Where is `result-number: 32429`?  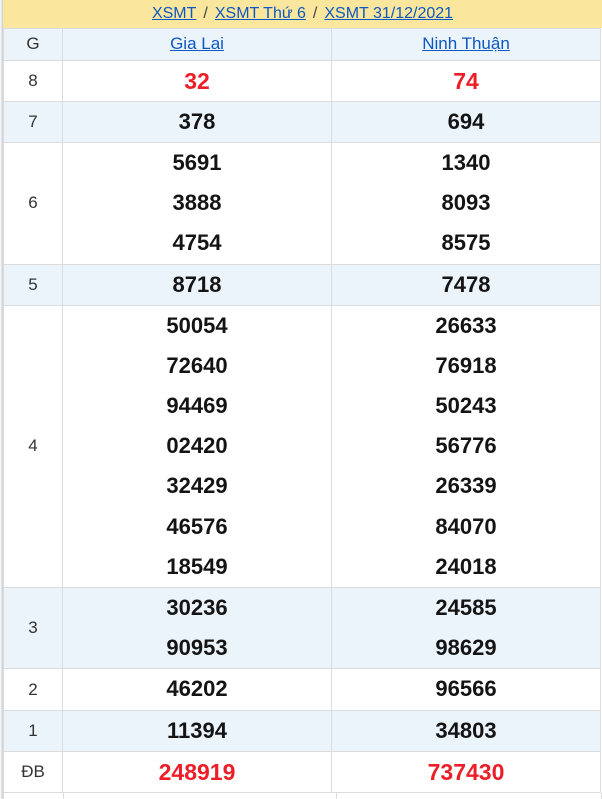 result-number: 32429 is located at coordinates (197, 486).